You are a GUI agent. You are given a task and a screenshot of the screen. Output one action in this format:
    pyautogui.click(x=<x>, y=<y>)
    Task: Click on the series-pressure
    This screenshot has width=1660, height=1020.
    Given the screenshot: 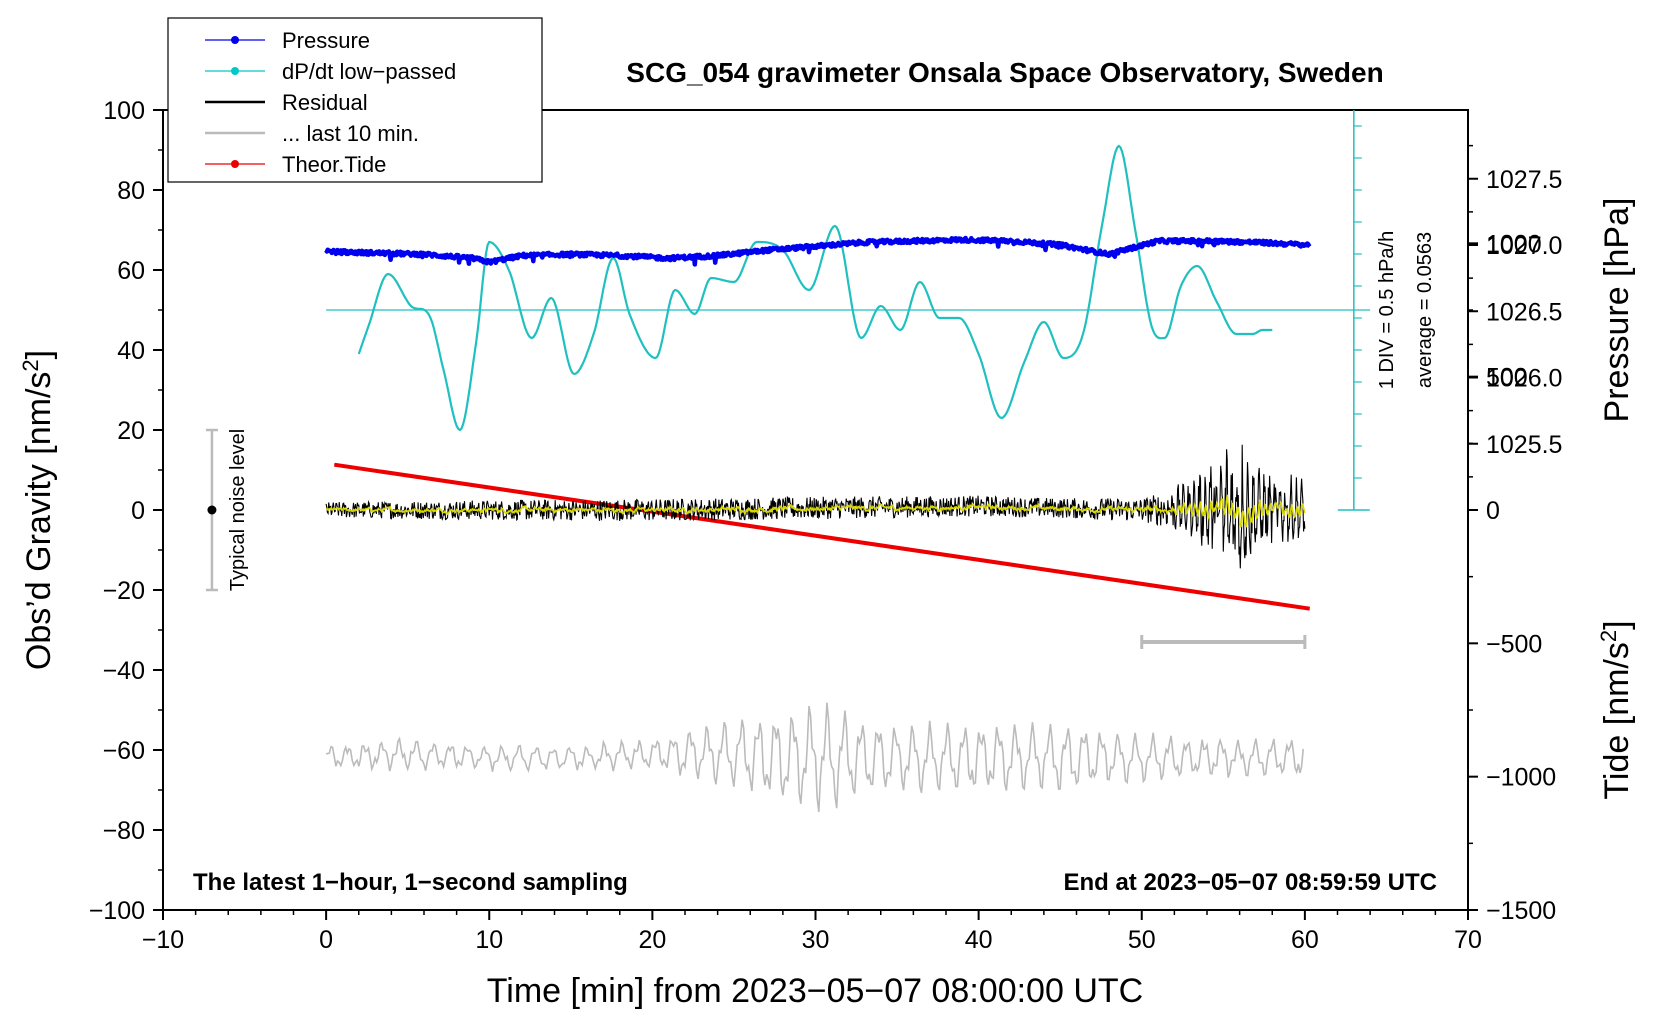 What is the action you would take?
    pyautogui.click(x=818, y=251)
    